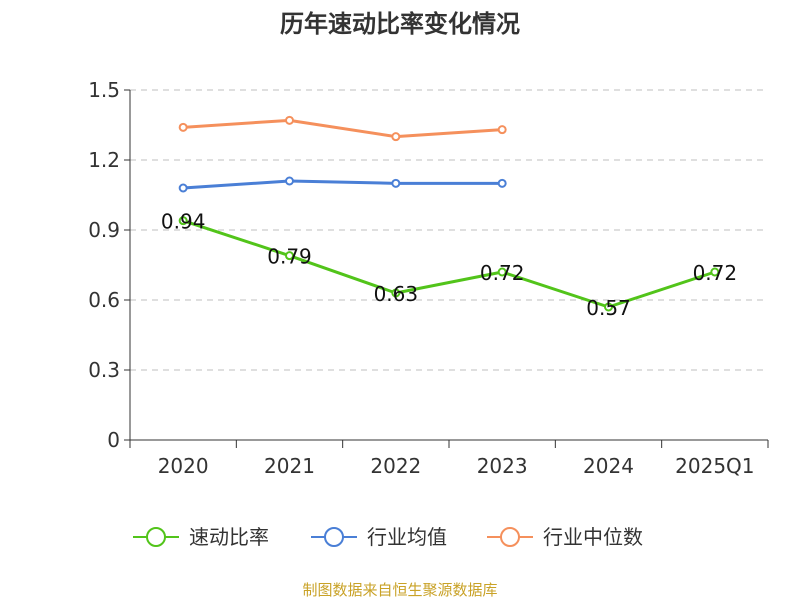 The width and height of the screenshot is (800, 600). Describe the element at coordinates (407, 537) in the screenshot. I see `legend-label-1: 行业均值` at that location.